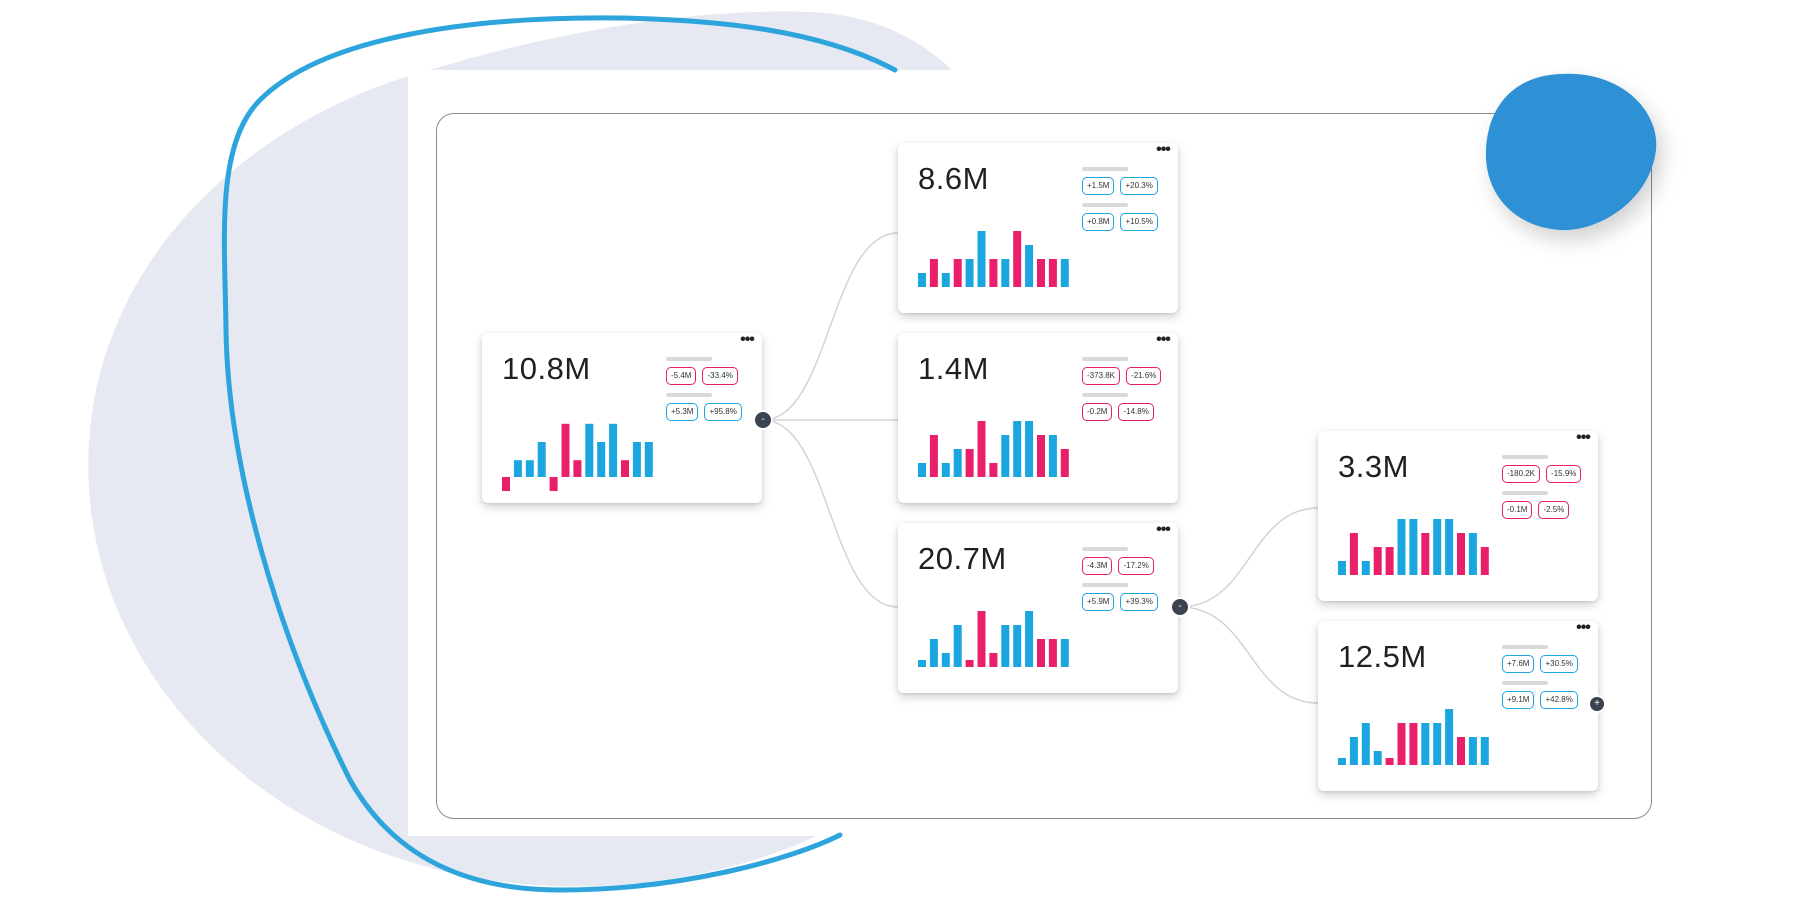  Describe the element at coordinates (712, 389) in the screenshot. I see `metric-pills: -5.4M -33.4% +5.3M +95.8%` at that location.